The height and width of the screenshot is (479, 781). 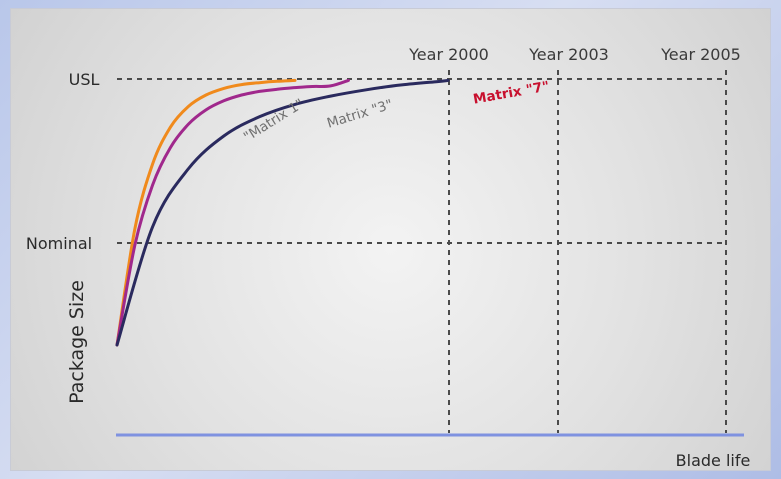 I want to click on y-tick-usl: USL, so click(x=84, y=79).